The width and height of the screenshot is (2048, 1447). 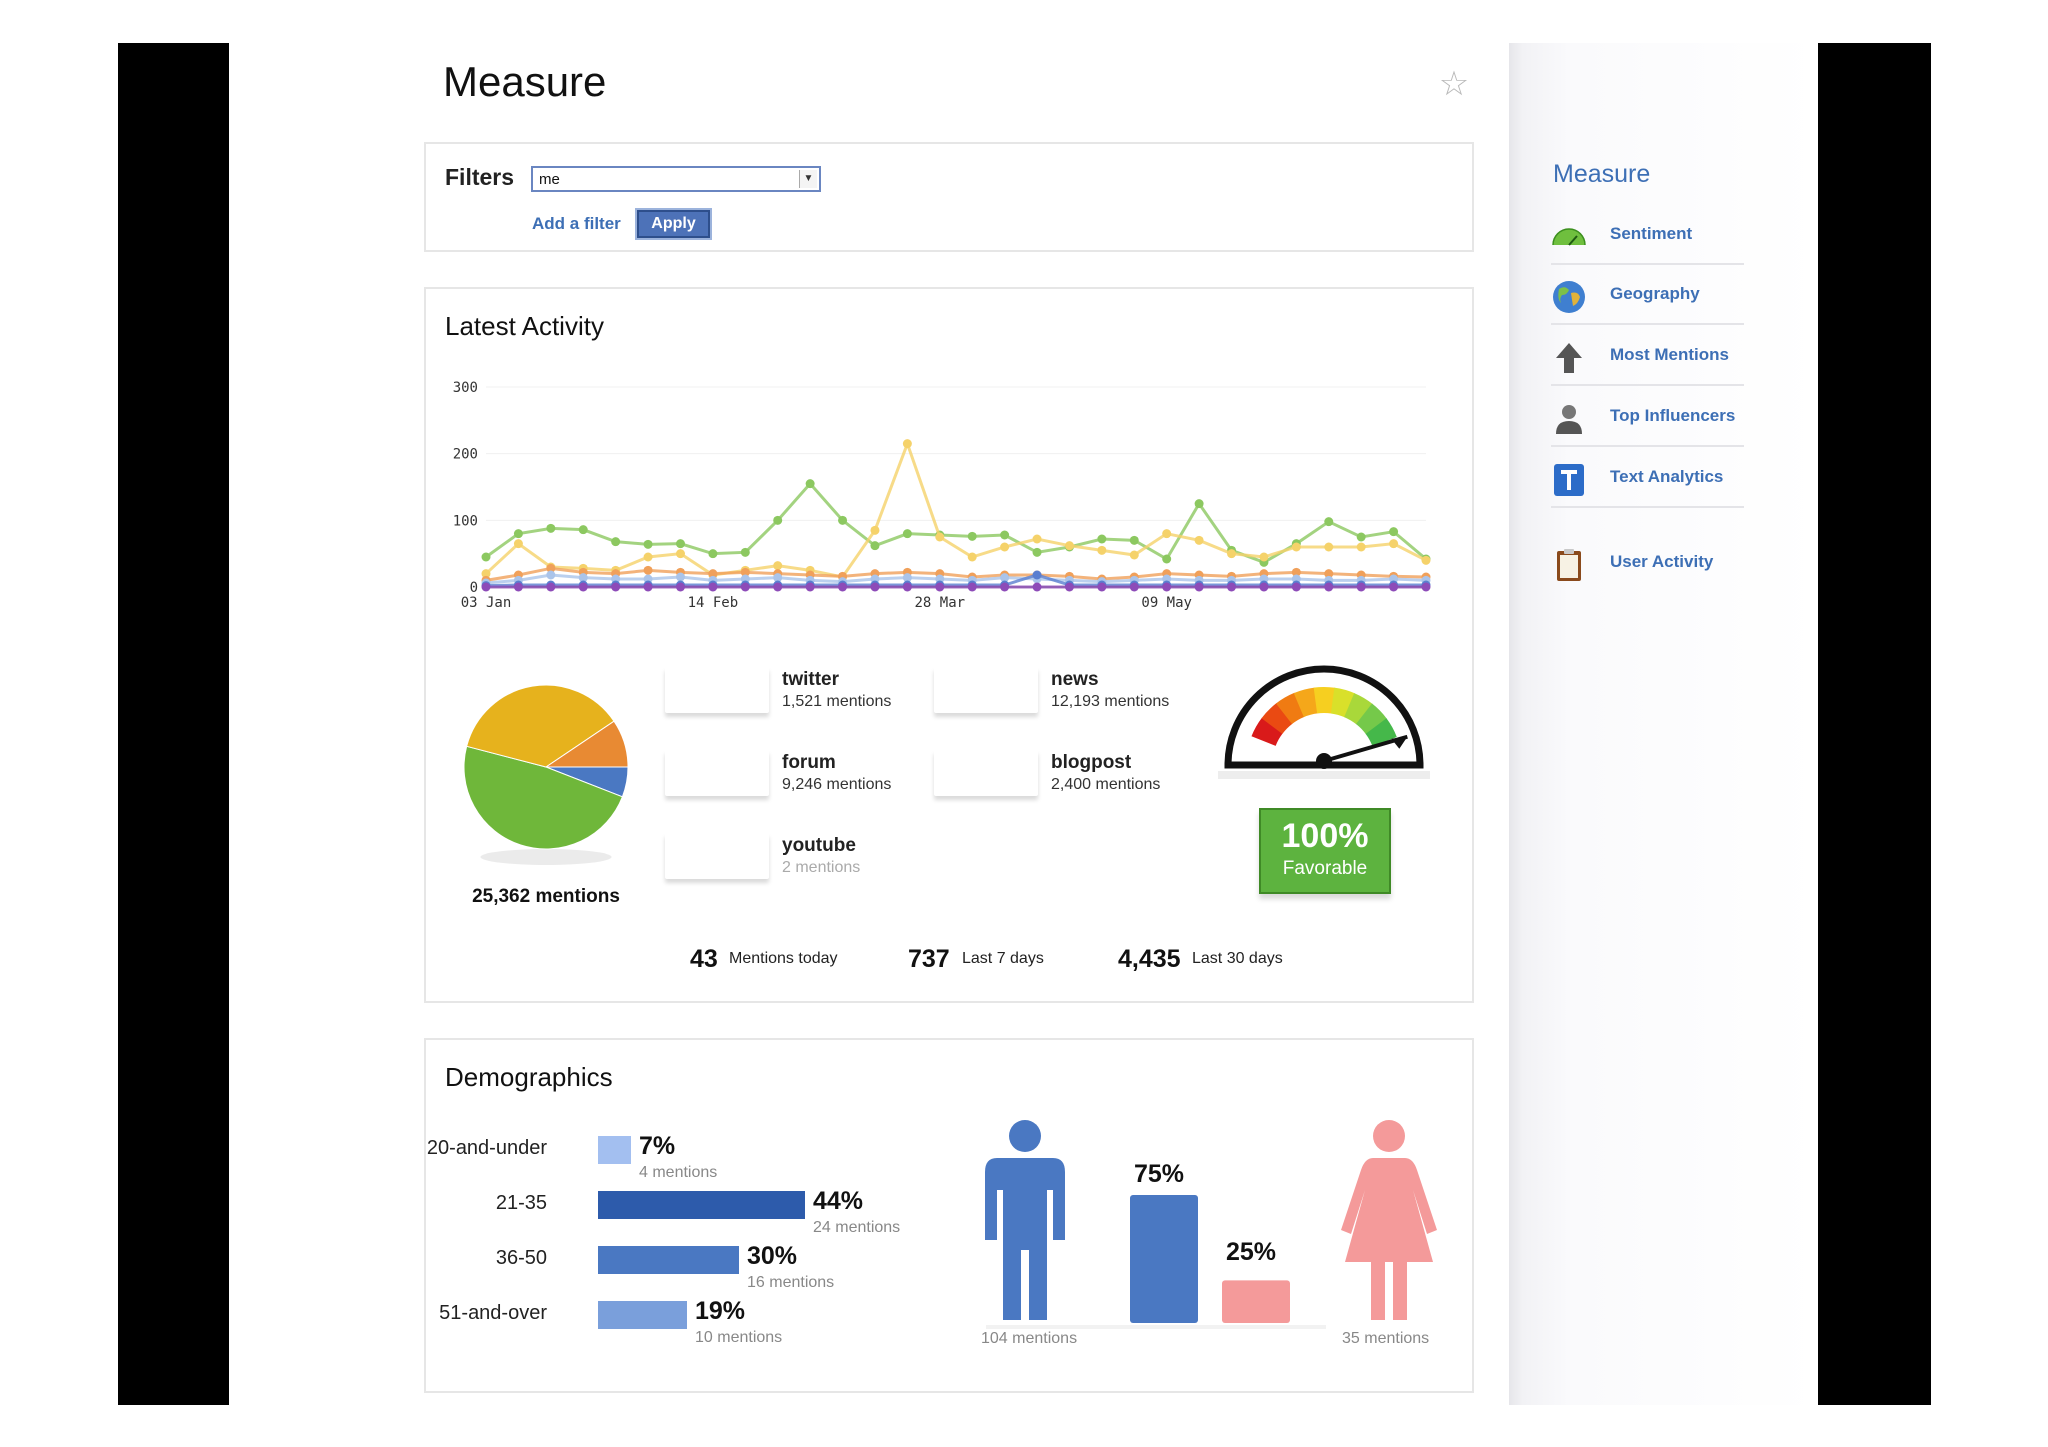 I want to click on person-icon, so click(x=1569, y=419).